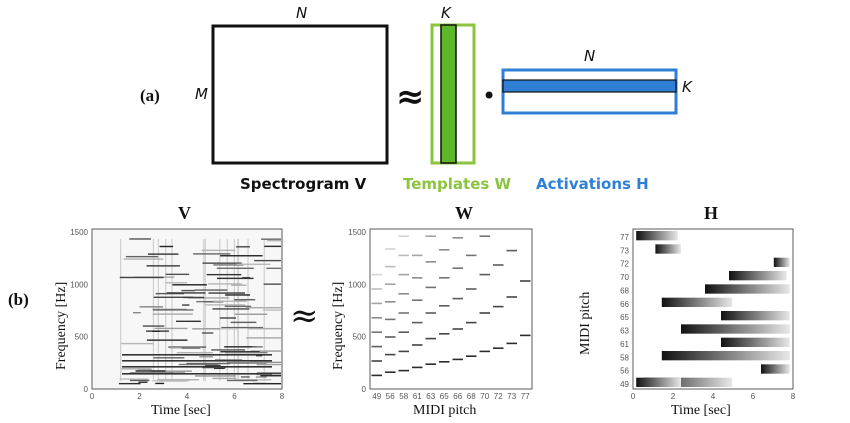  Describe the element at coordinates (624, 237) in the screenshot. I see `h-yticks-label: 77` at that location.